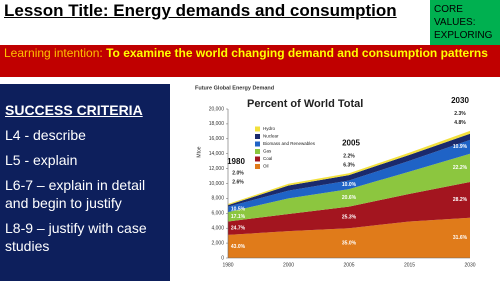 Image resolution: width=500 pixels, height=281 pixels. What do you see at coordinates (41, 160) in the screenshot?
I see `criteria-item: L5 - explain` at bounding box center [41, 160].